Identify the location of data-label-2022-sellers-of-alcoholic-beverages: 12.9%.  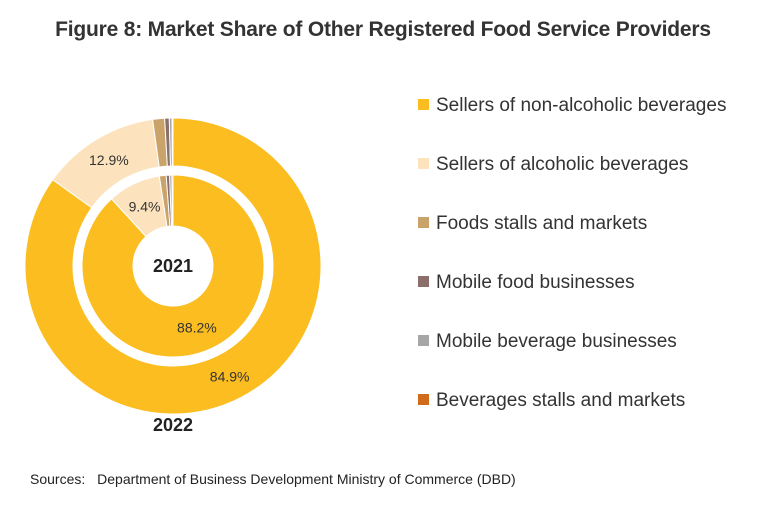
(109, 160).